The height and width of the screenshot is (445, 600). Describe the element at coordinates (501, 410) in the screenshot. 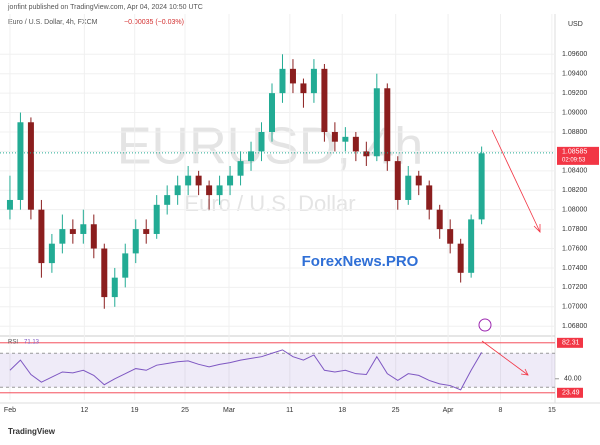

I see `x-tick-label: 8` at that location.